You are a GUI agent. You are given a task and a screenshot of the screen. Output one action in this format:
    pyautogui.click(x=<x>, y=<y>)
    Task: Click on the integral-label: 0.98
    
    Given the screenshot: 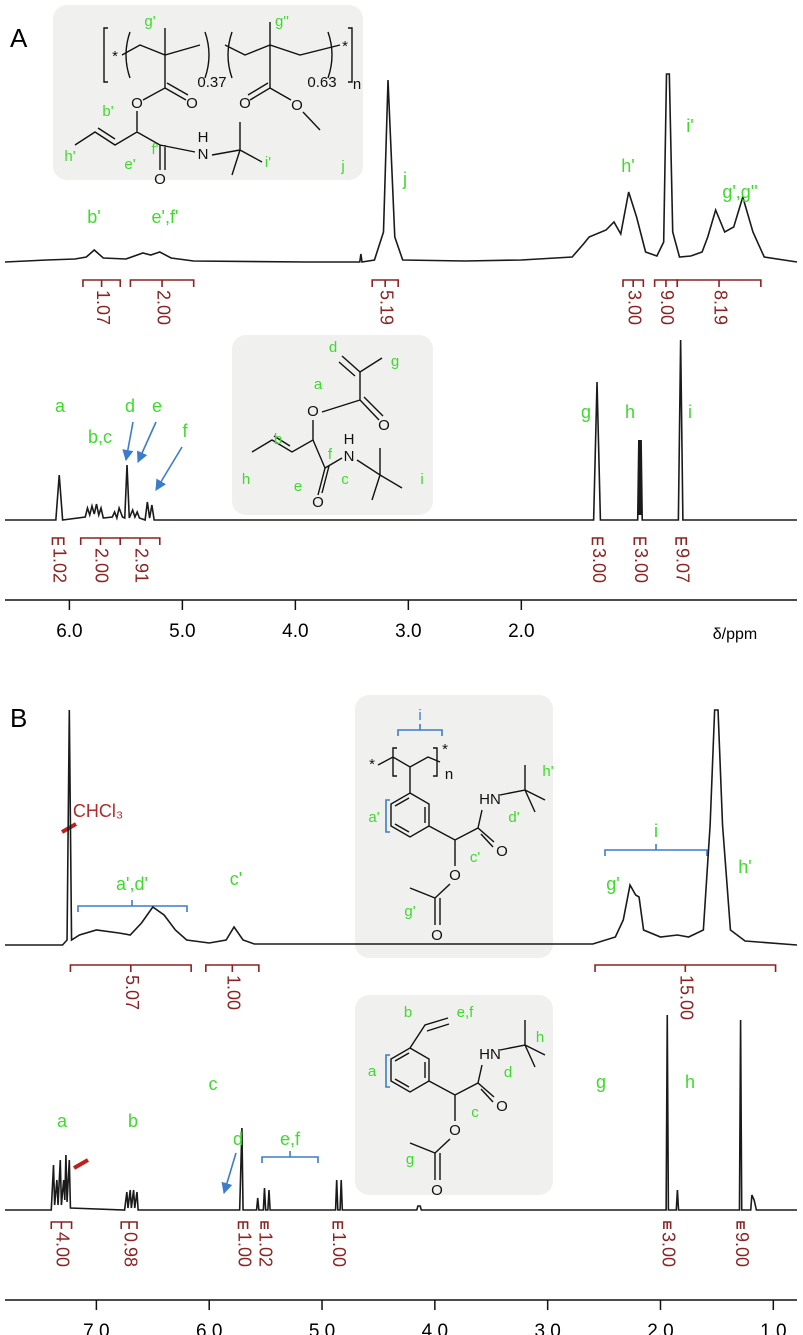 What is the action you would take?
    pyautogui.click(x=130, y=1249)
    